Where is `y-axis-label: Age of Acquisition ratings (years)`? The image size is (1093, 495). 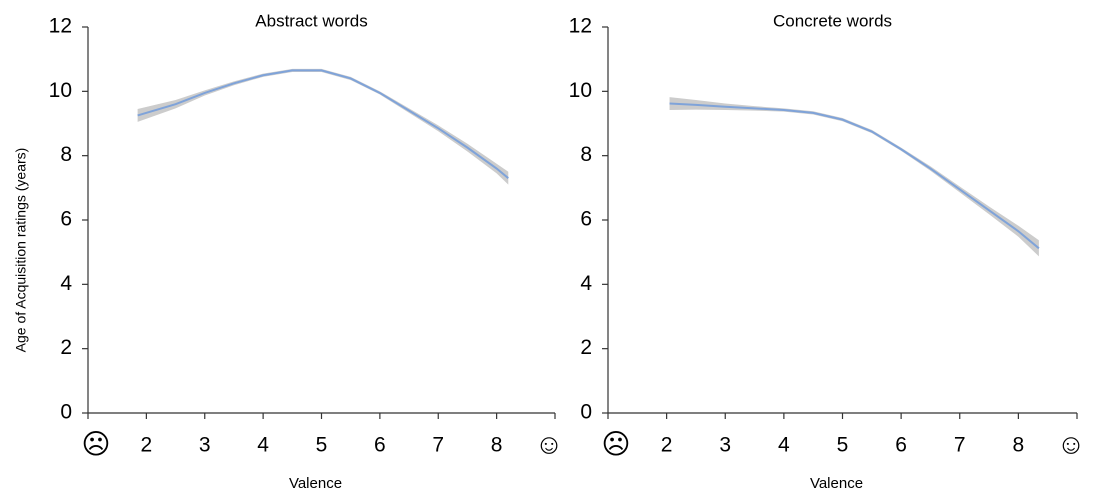
y-axis-label: Age of Acquisition ratings (years) is located at coordinates (21, 250).